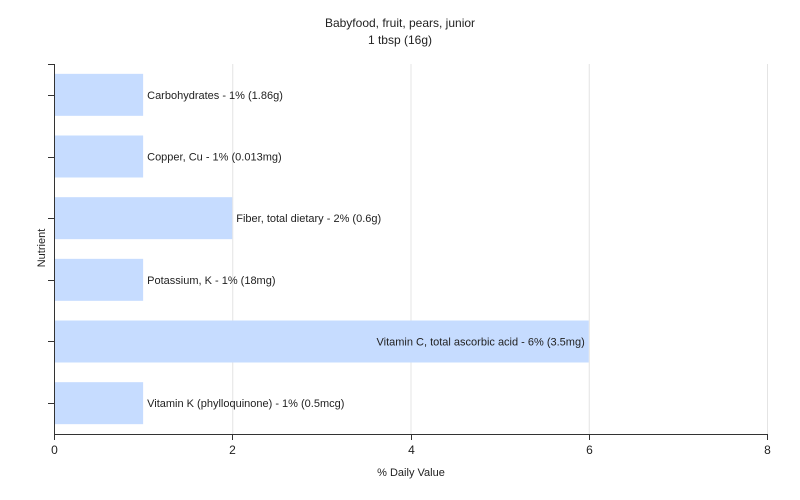 This screenshot has height=500, width=800. Describe the element at coordinates (411, 473) in the screenshot. I see `x-axis-title: % Daily Value` at that location.